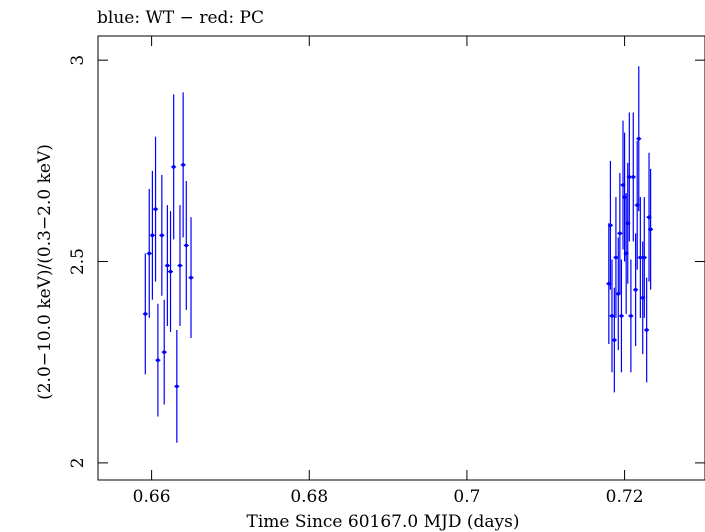 This screenshot has width=705, height=532. Describe the element at coordinates (309, 497) in the screenshot. I see `x-tick-label: 0.68` at that location.